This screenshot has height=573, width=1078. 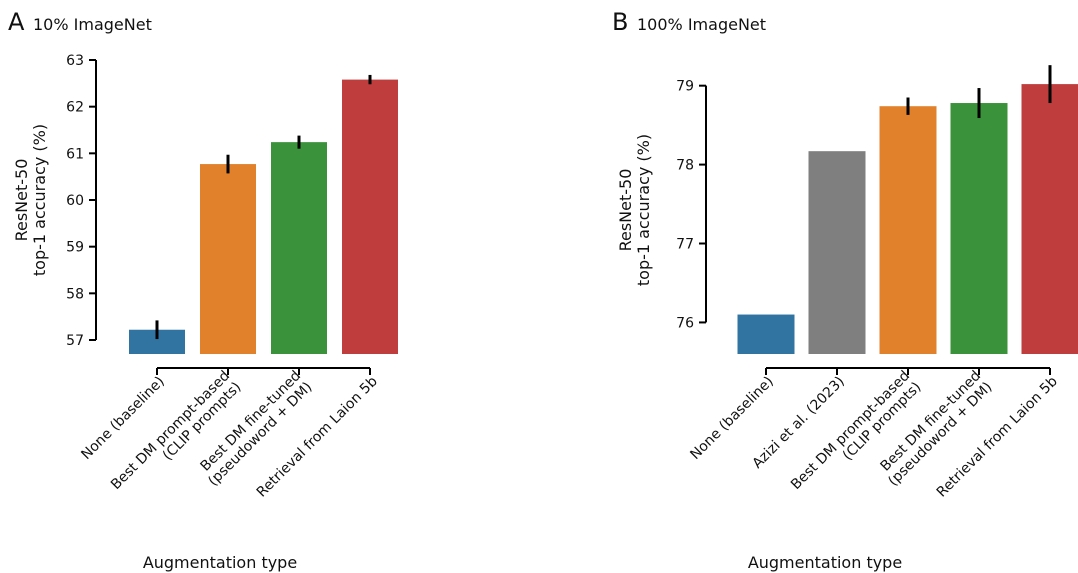 What do you see at coordinates (92, 24) in the screenshot?
I see `panel-a-title: 10% ImageNet` at bounding box center [92, 24].